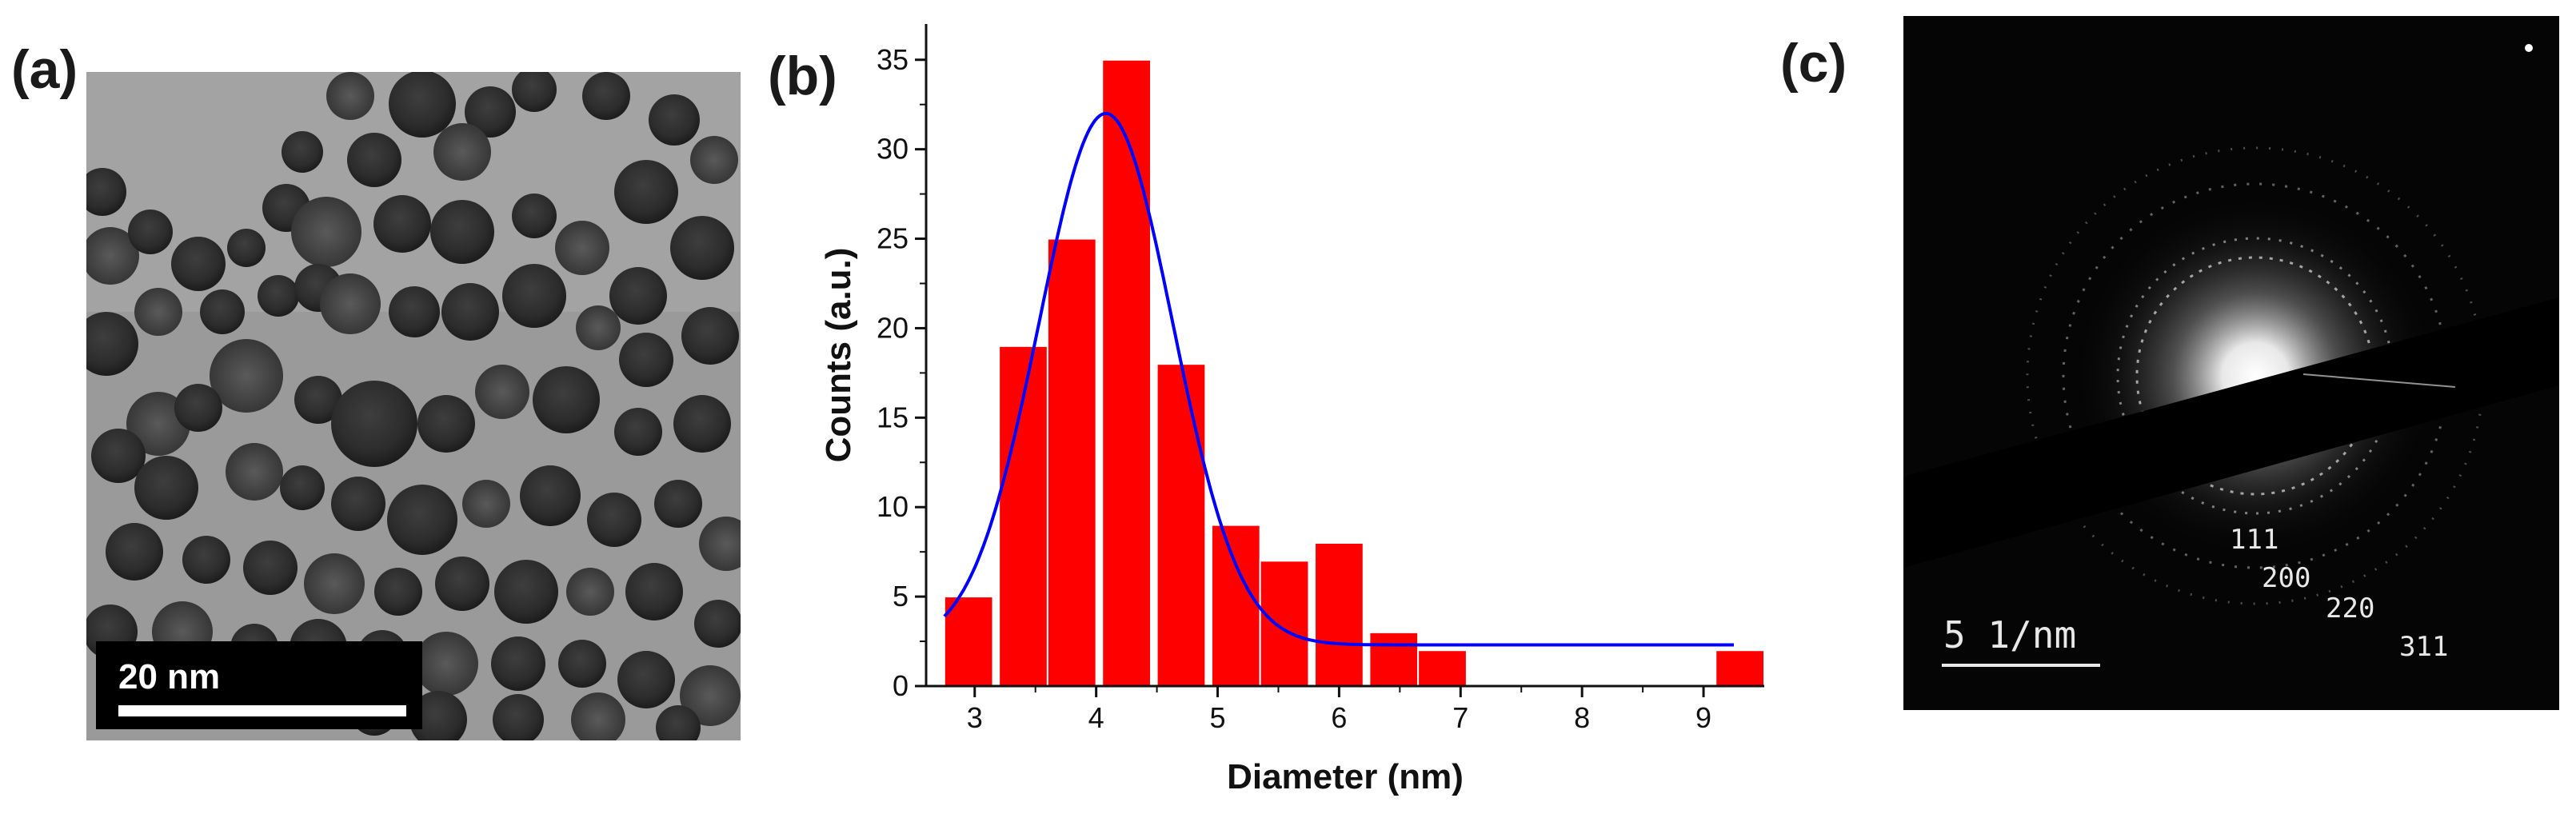  I want to click on x-tick-label-3: 3, so click(975, 717).